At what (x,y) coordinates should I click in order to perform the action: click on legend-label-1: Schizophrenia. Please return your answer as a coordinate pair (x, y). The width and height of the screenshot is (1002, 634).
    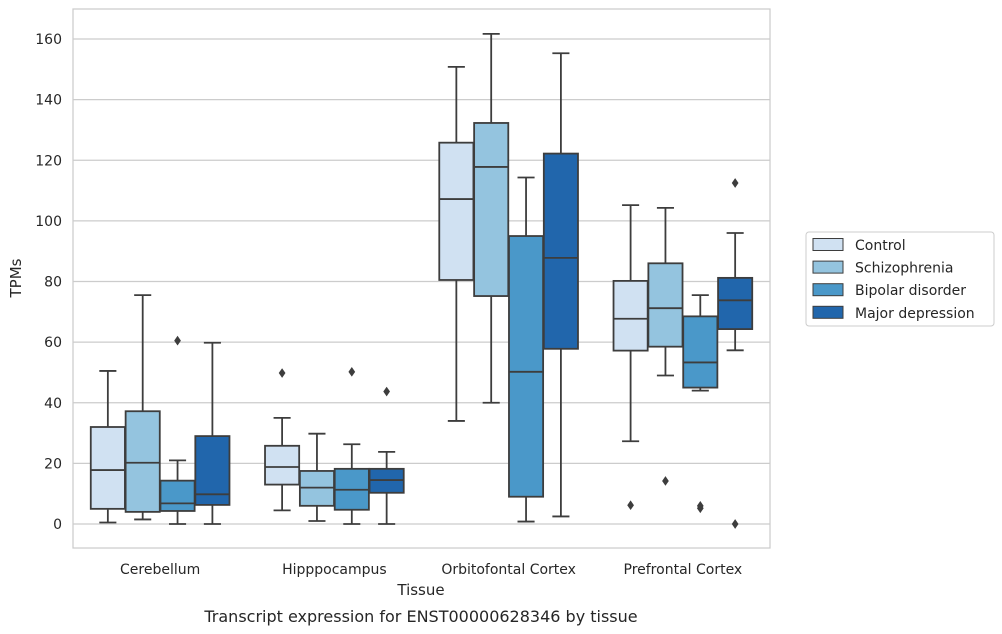
    Looking at the image, I should click on (904, 269).